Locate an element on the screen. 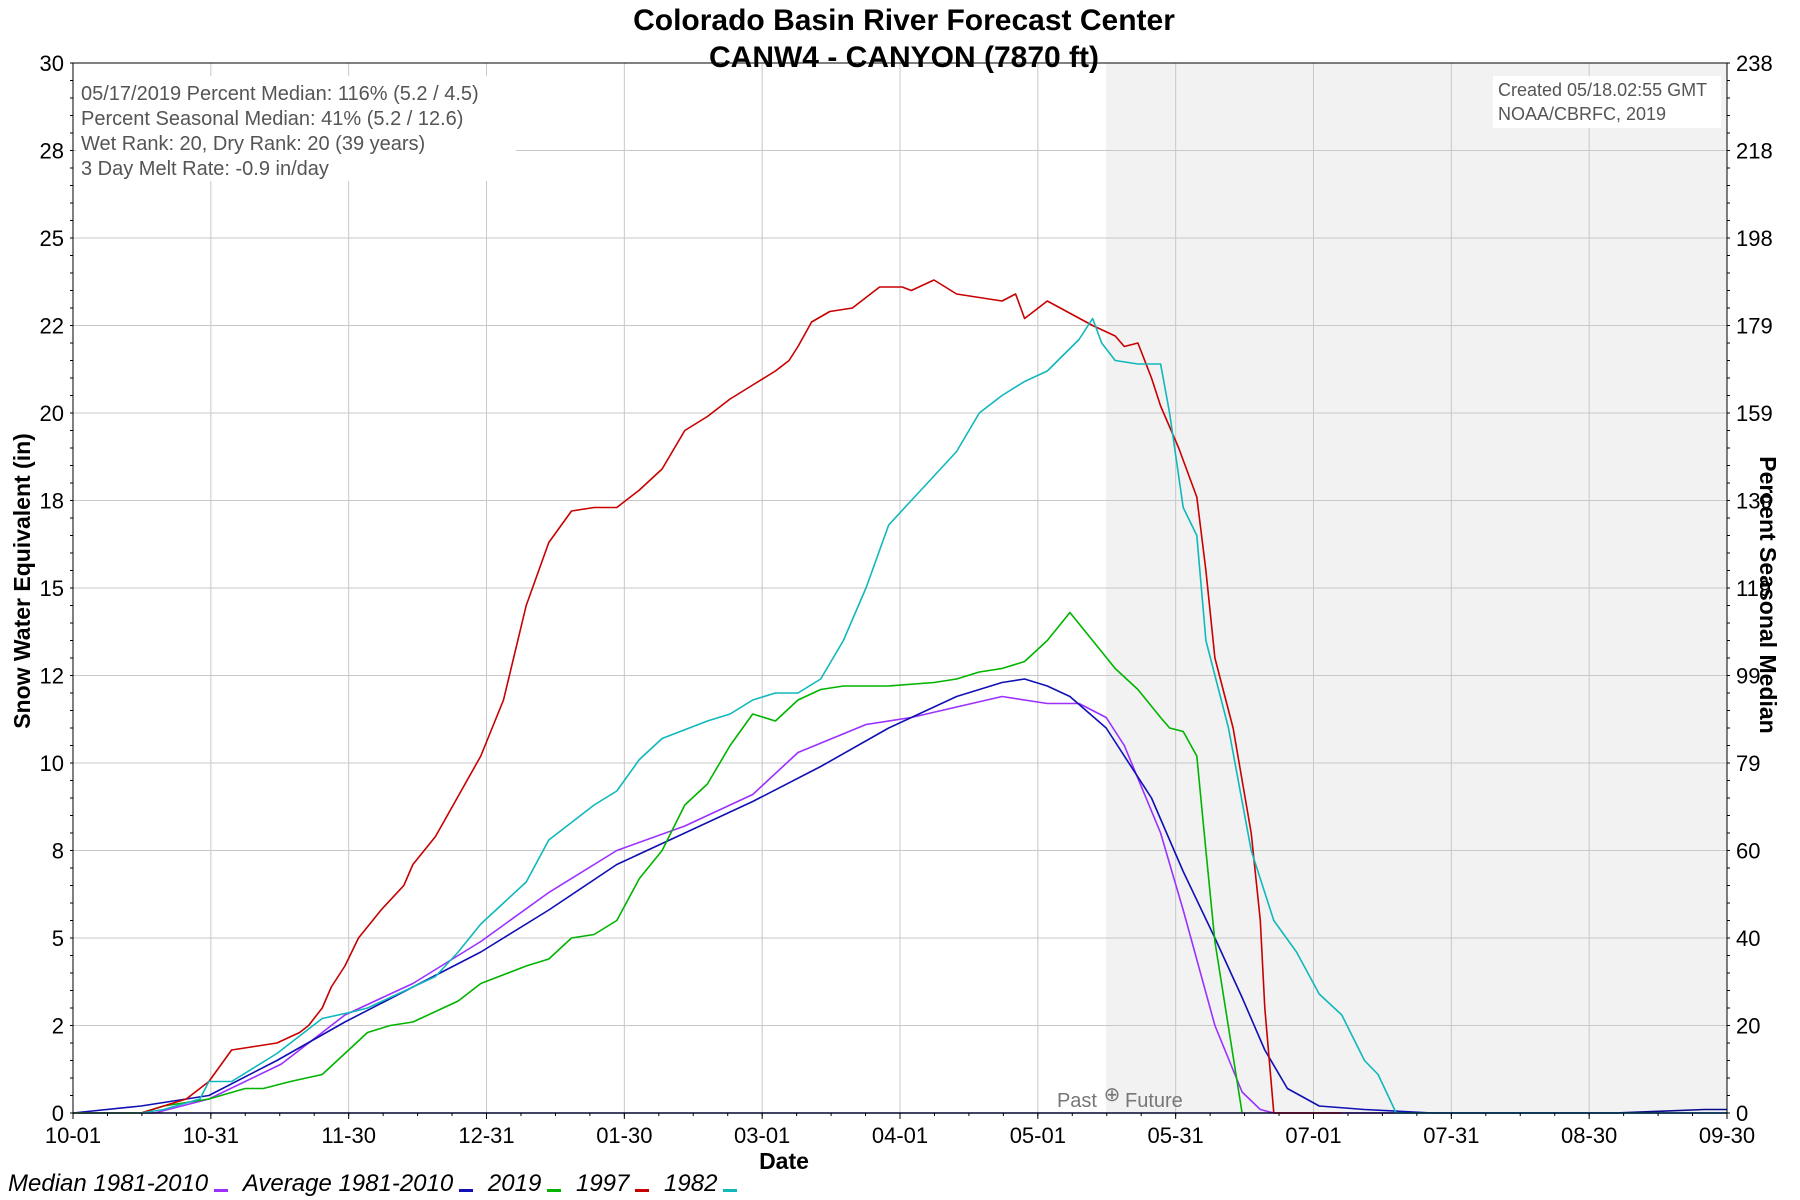 The image size is (1800, 1200). legend-item: Median 1981-2010 is located at coordinates (118, 1184).